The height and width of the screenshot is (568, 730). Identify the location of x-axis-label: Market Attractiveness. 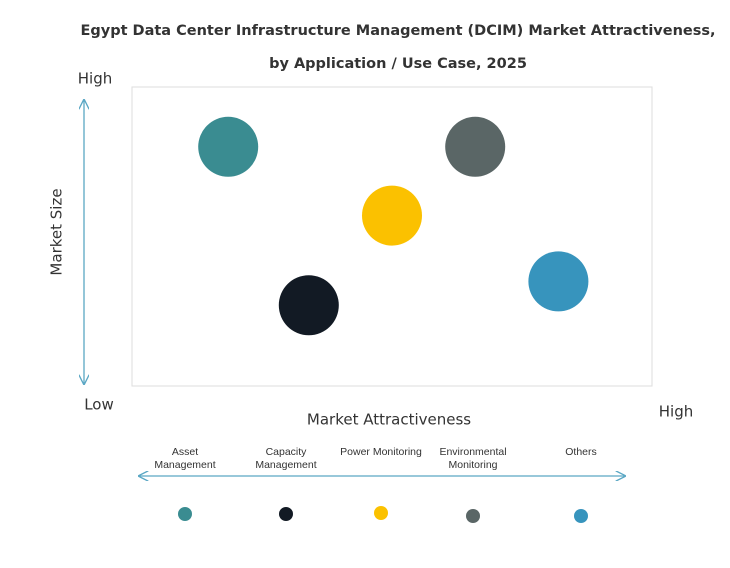
(389, 420).